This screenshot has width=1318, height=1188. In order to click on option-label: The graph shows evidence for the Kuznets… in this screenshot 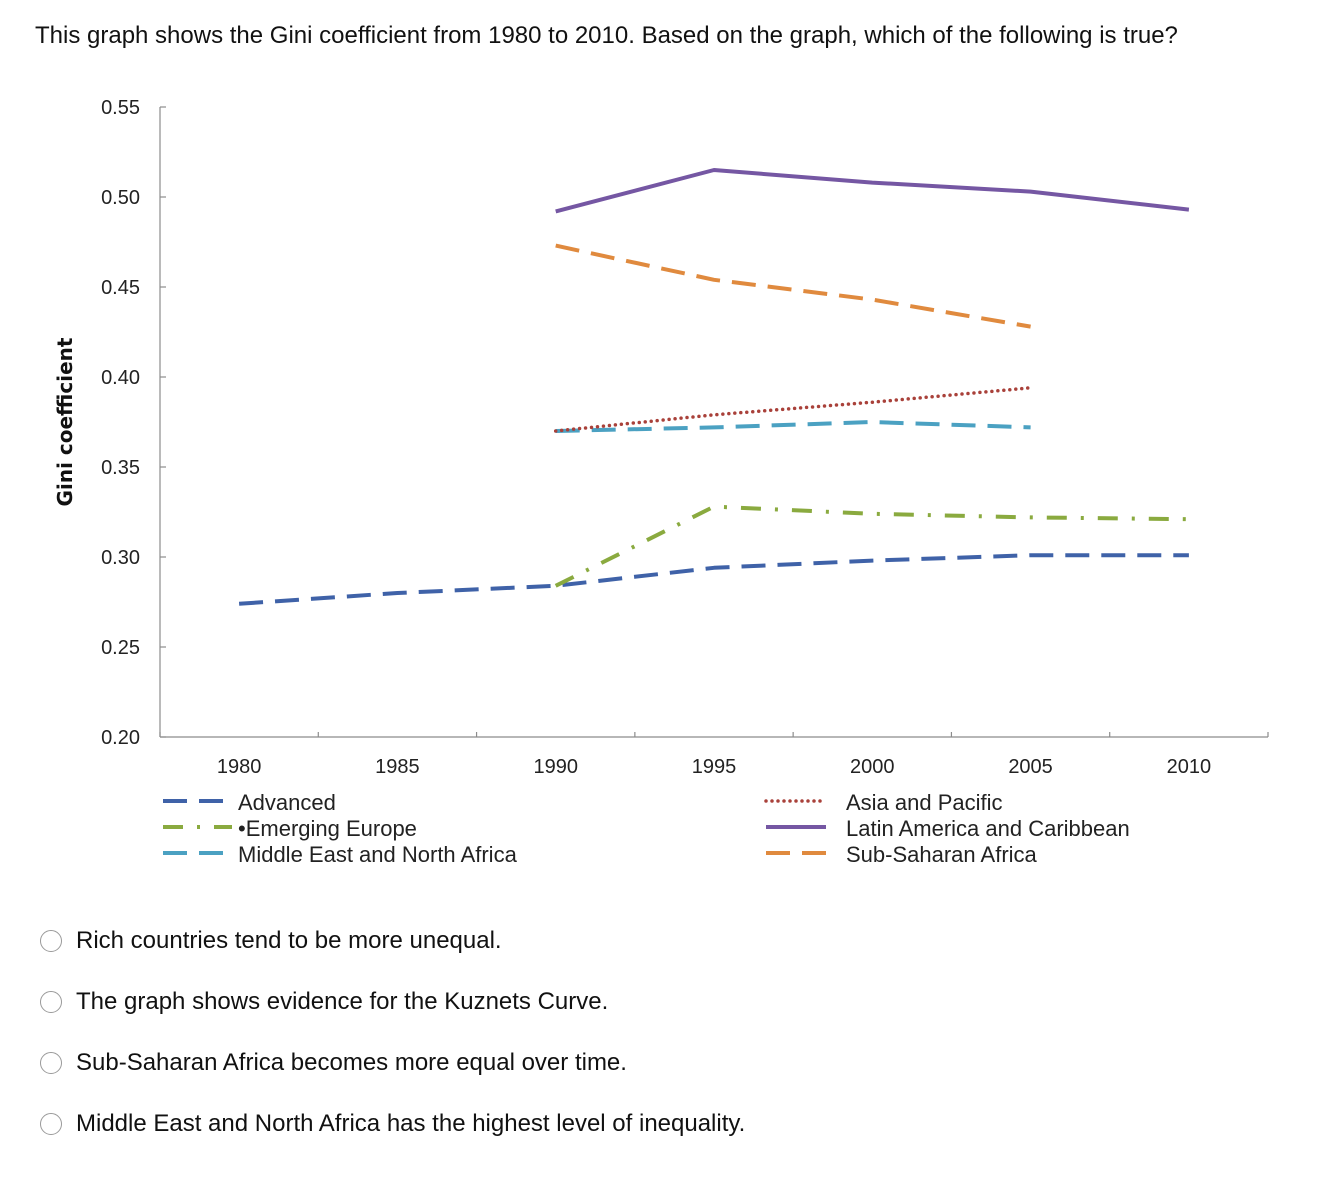, I will do `click(342, 1001)`.